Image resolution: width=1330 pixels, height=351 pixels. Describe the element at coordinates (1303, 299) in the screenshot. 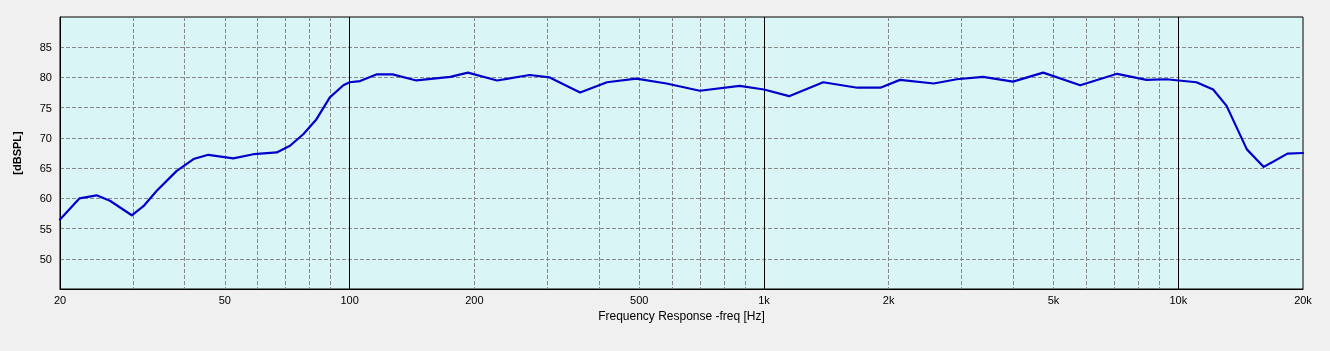

I see `x-tick-label: 20k` at that location.